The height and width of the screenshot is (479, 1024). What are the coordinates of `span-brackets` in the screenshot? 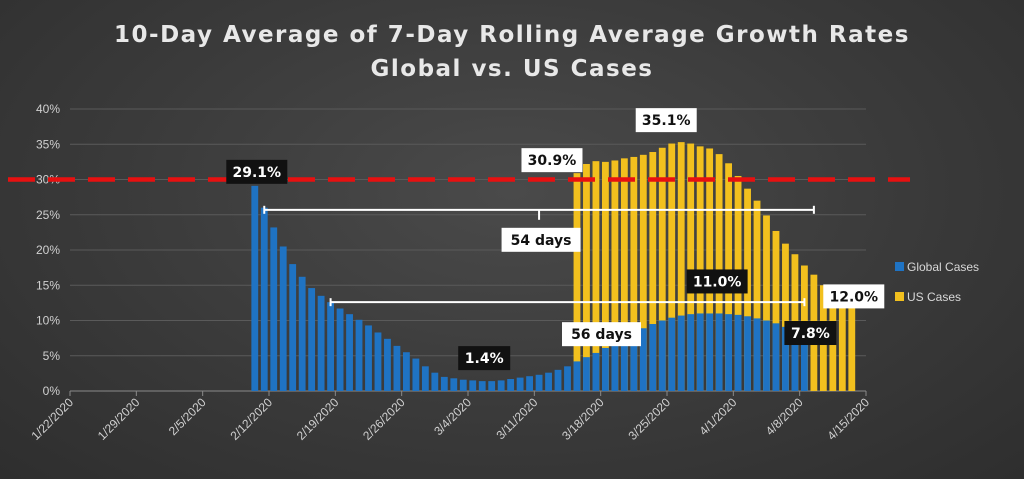 It's located at (539, 256).